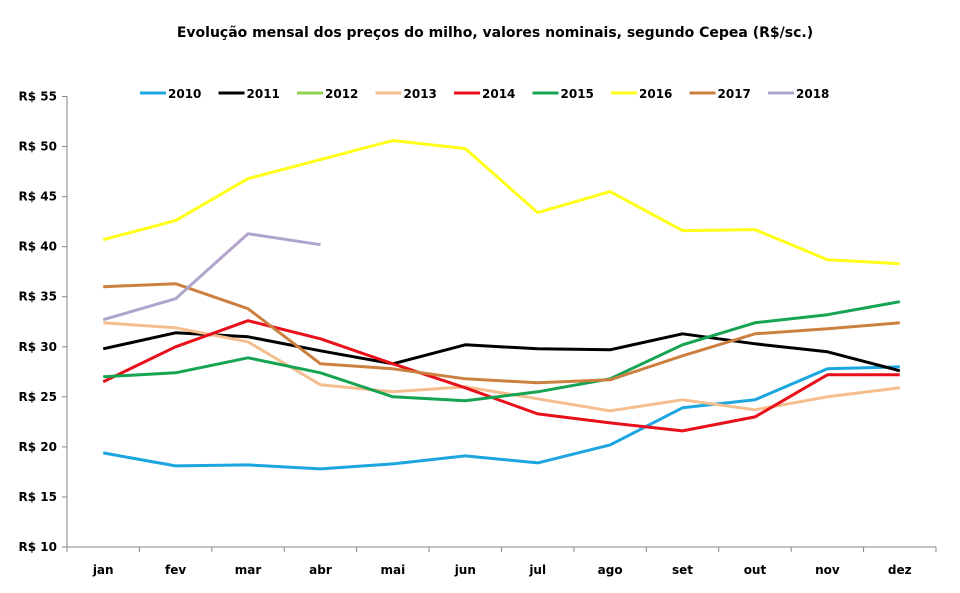 This screenshot has width=960, height=593. What do you see at coordinates (498, 94) in the screenshot?
I see `legend-label: 2014` at bounding box center [498, 94].